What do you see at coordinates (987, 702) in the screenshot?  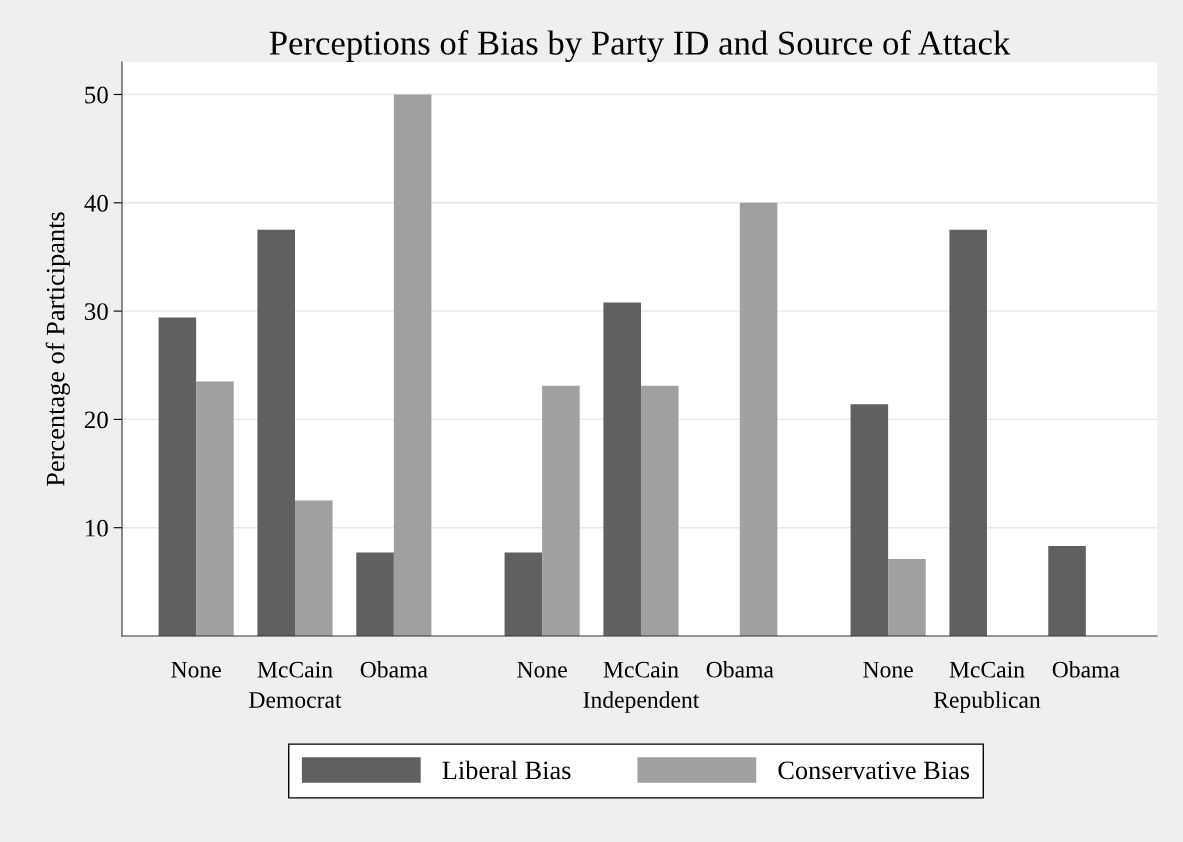 I see `text: Republican` at bounding box center [987, 702].